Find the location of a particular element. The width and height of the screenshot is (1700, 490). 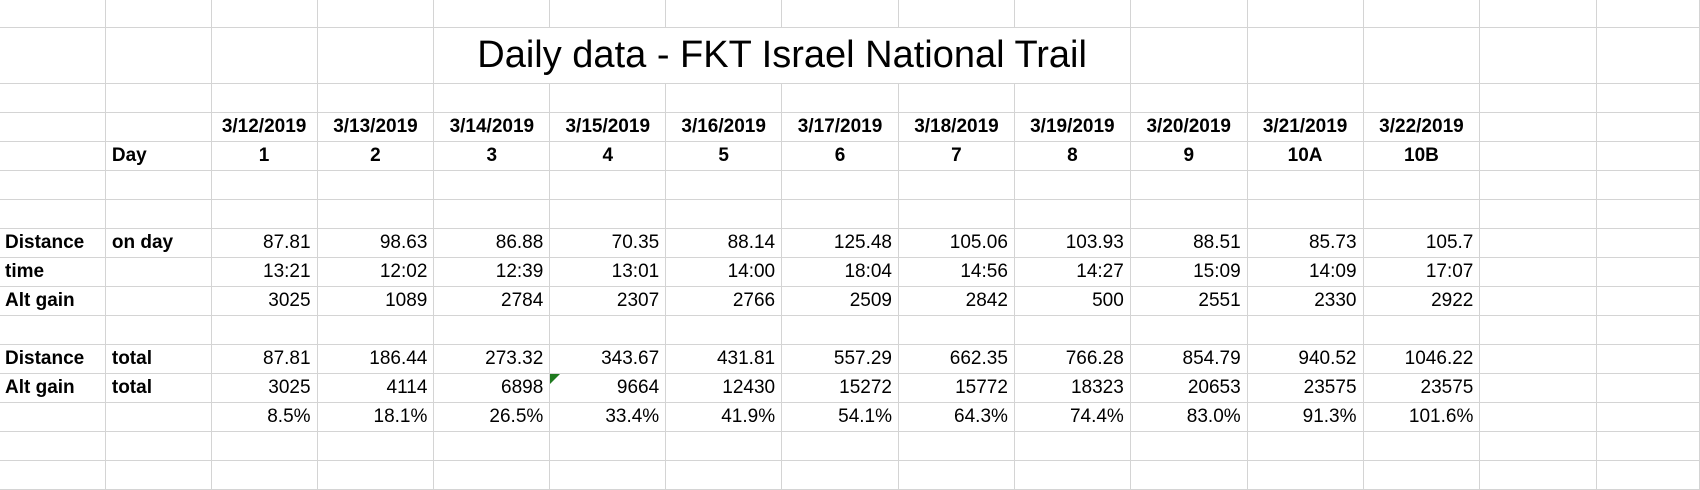

value-cell: 6898 is located at coordinates (492, 388).